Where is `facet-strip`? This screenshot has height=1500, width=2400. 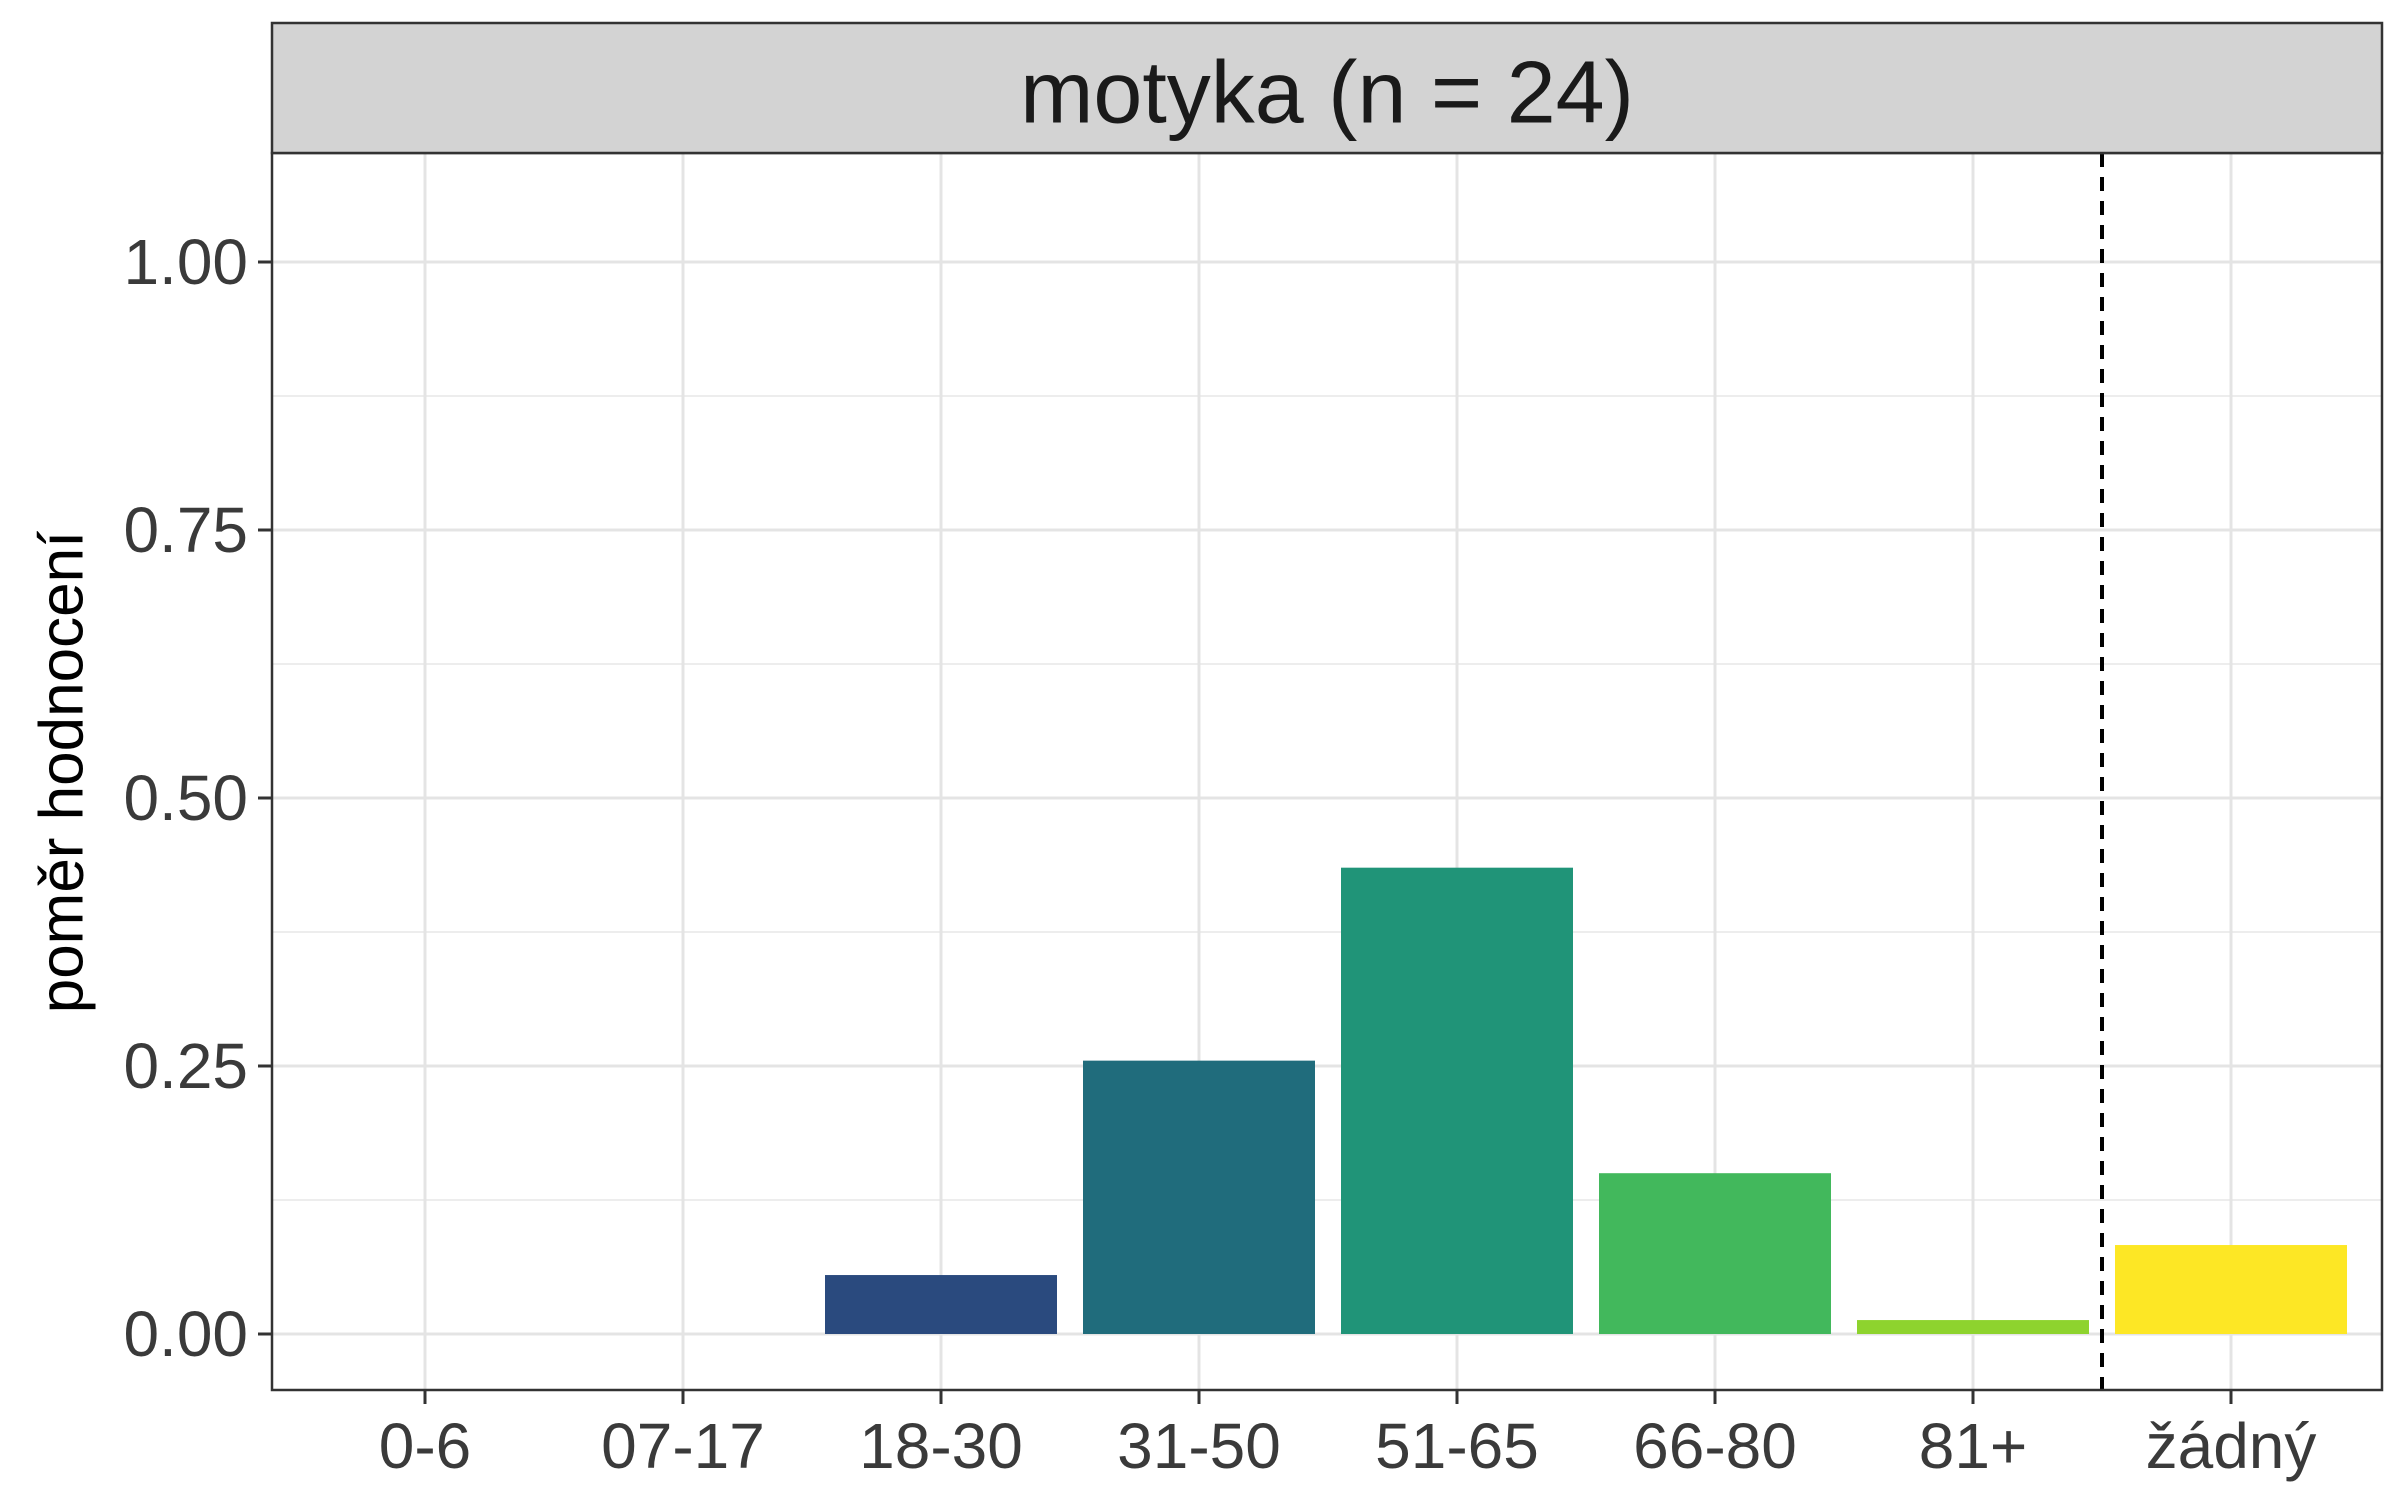
facet-strip is located at coordinates (1327, 88).